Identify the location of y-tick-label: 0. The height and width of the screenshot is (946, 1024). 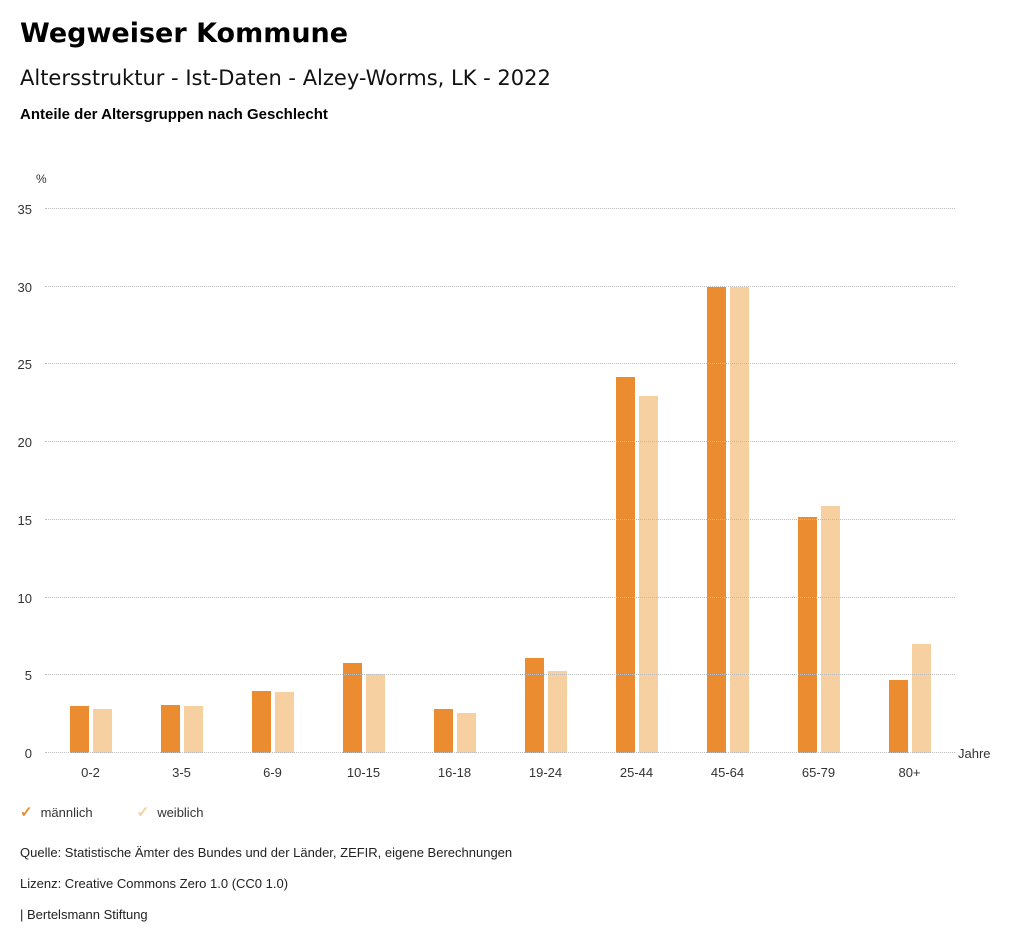
(28, 753).